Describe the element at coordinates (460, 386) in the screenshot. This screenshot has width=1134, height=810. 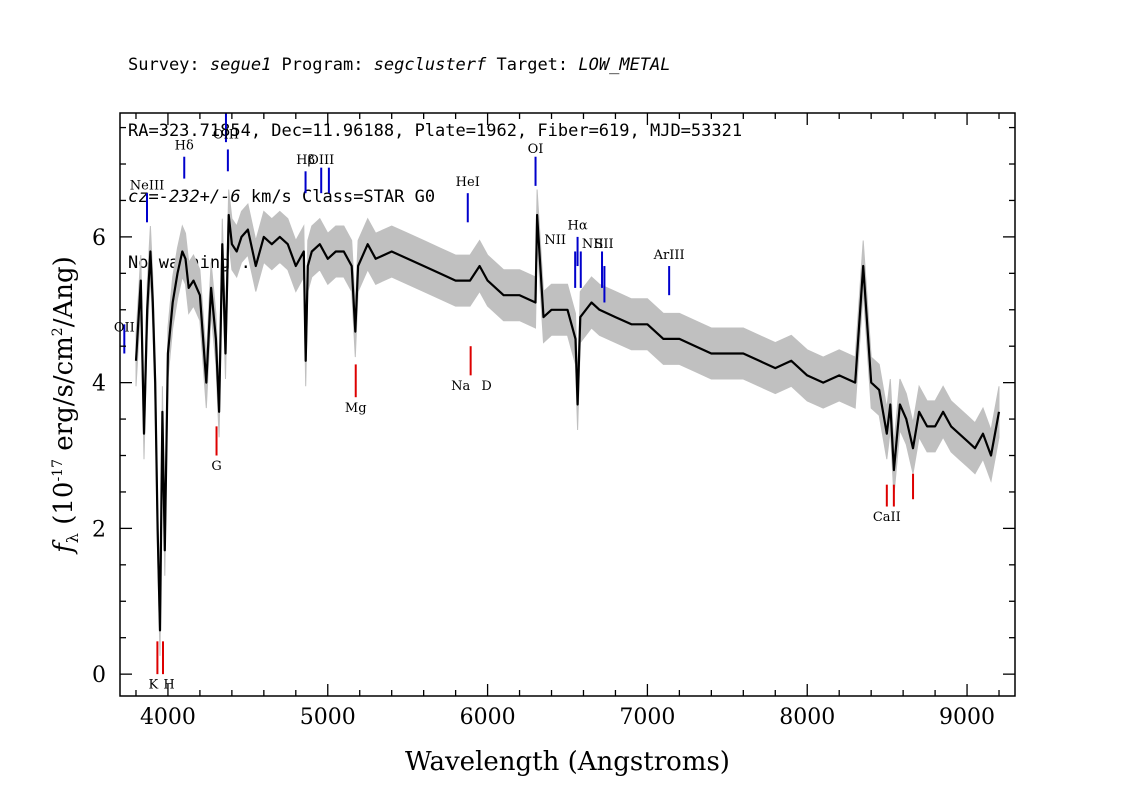
I see `line-label-Na-20: Na` at that location.